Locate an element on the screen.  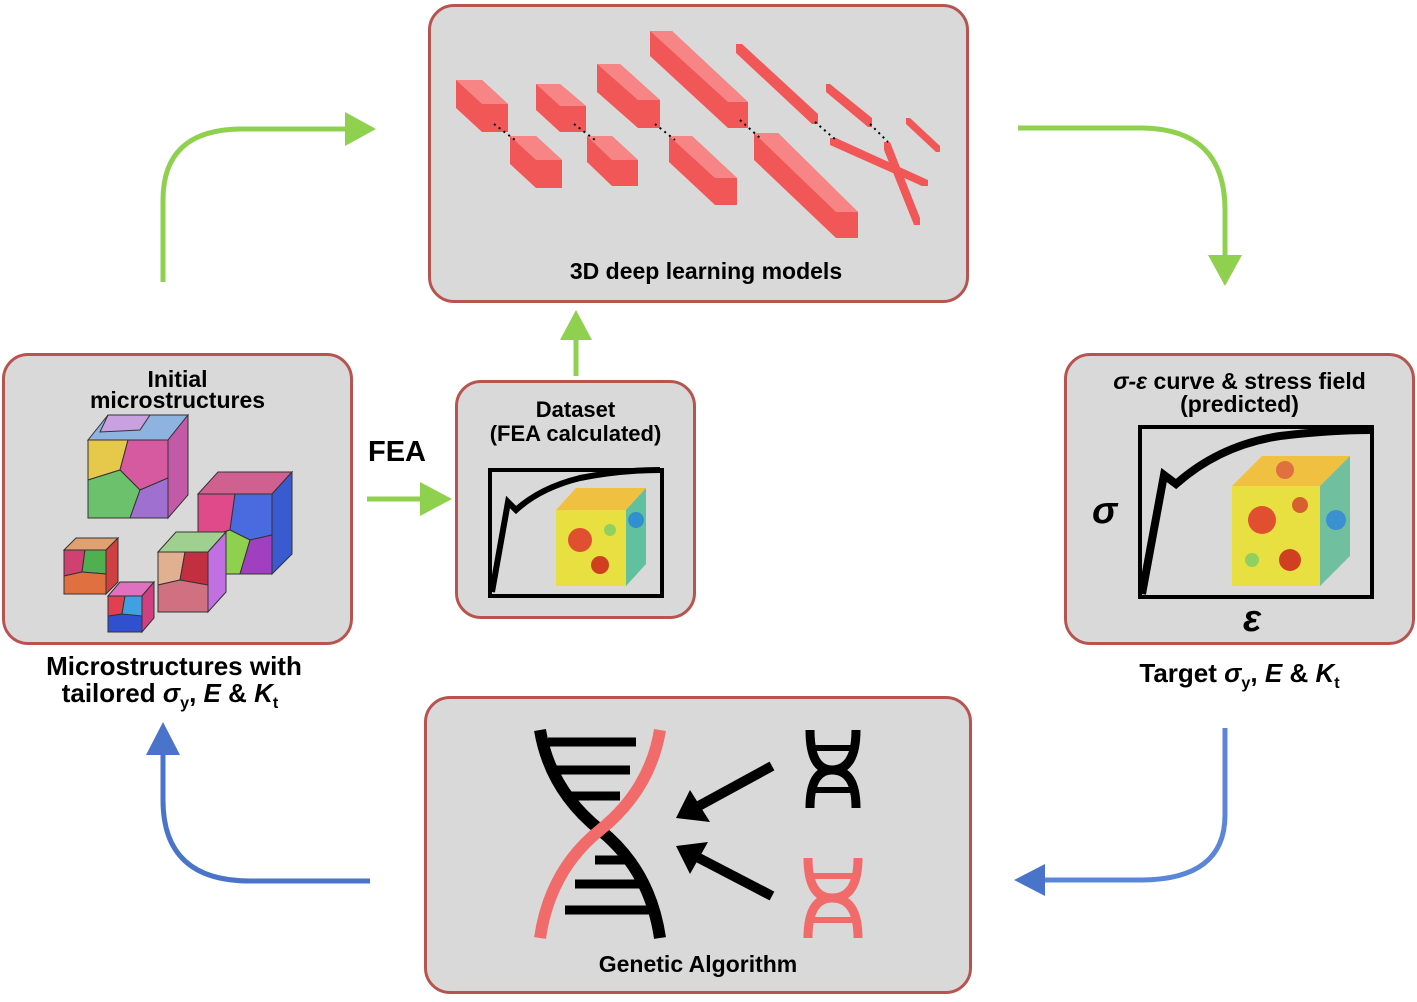
predicted-curve-plot is located at coordinates (1256, 512).